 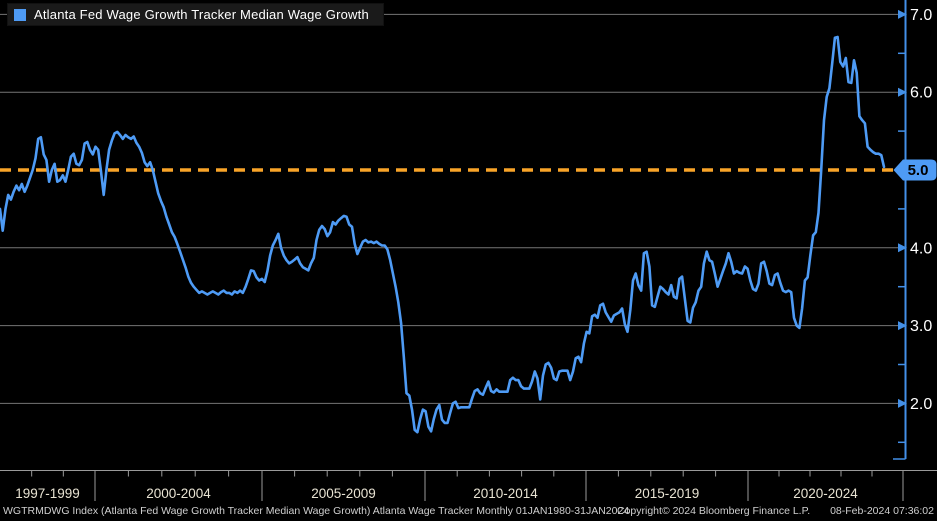 I want to click on y-axis-tick-label: 2.0, so click(x=921, y=404).